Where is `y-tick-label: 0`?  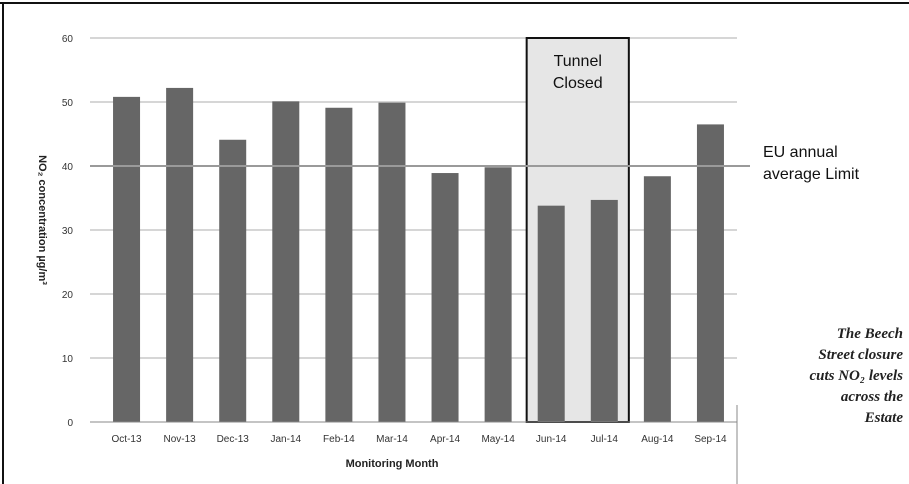 y-tick-label: 0 is located at coordinates (70, 423).